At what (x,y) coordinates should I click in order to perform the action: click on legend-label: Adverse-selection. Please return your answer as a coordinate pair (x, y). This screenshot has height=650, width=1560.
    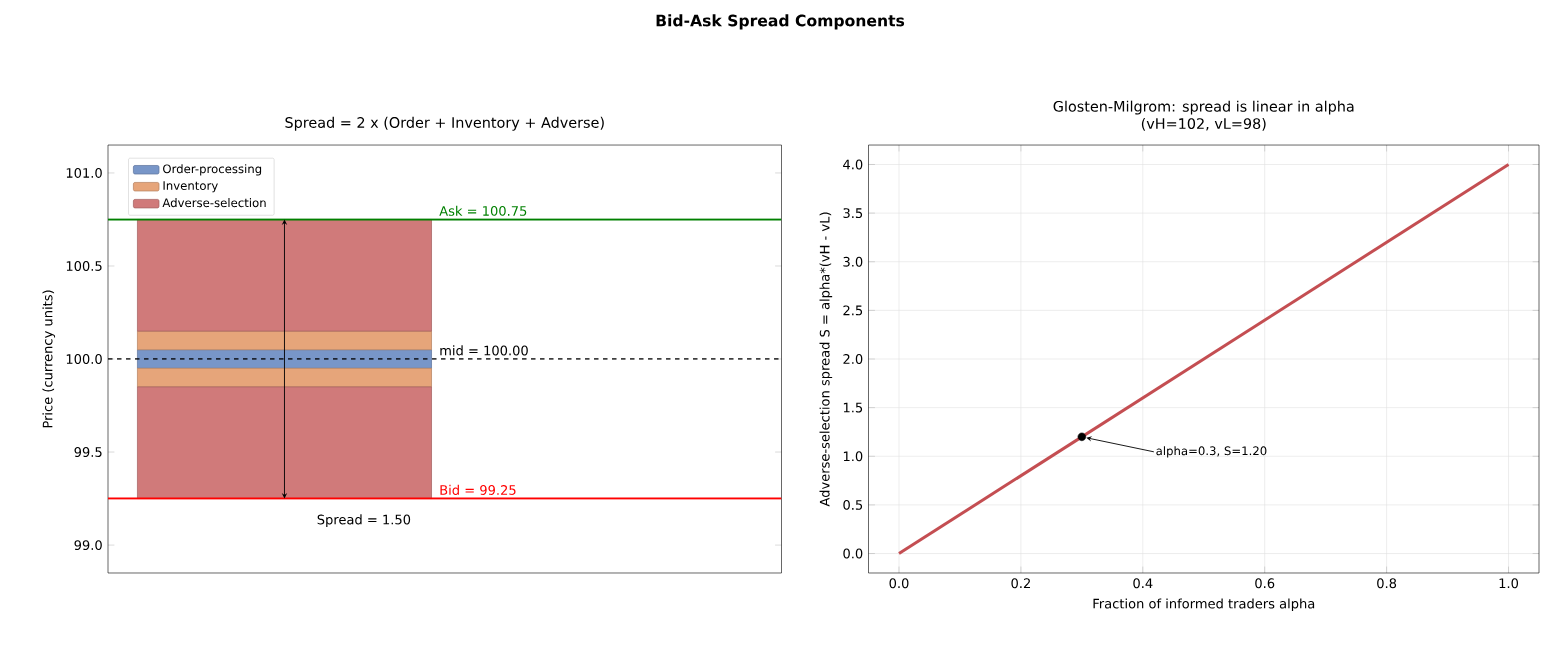
    Looking at the image, I should click on (214, 203).